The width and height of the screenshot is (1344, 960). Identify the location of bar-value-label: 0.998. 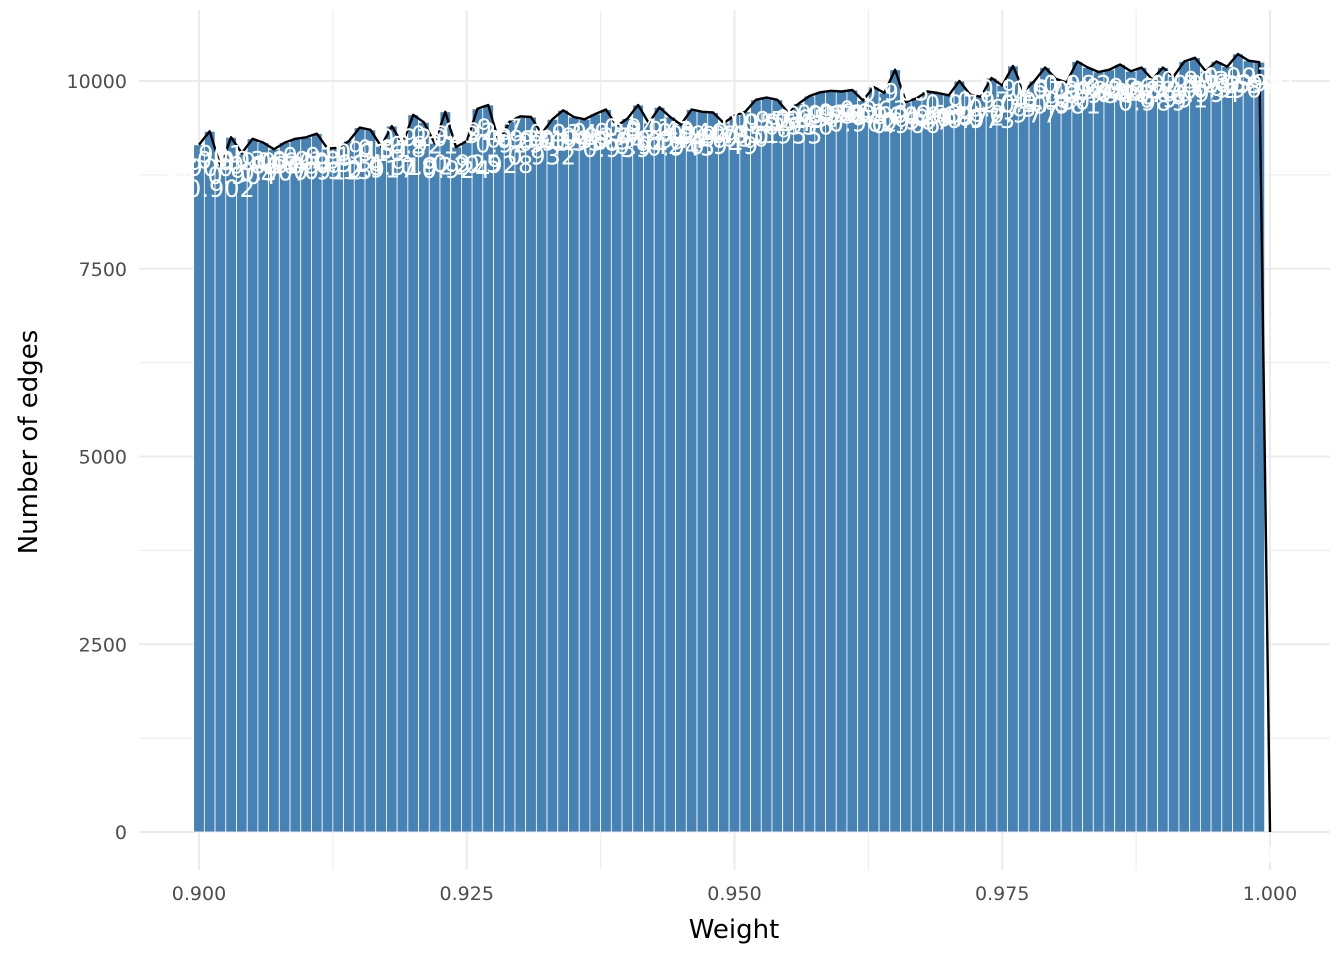
(1248, 84).